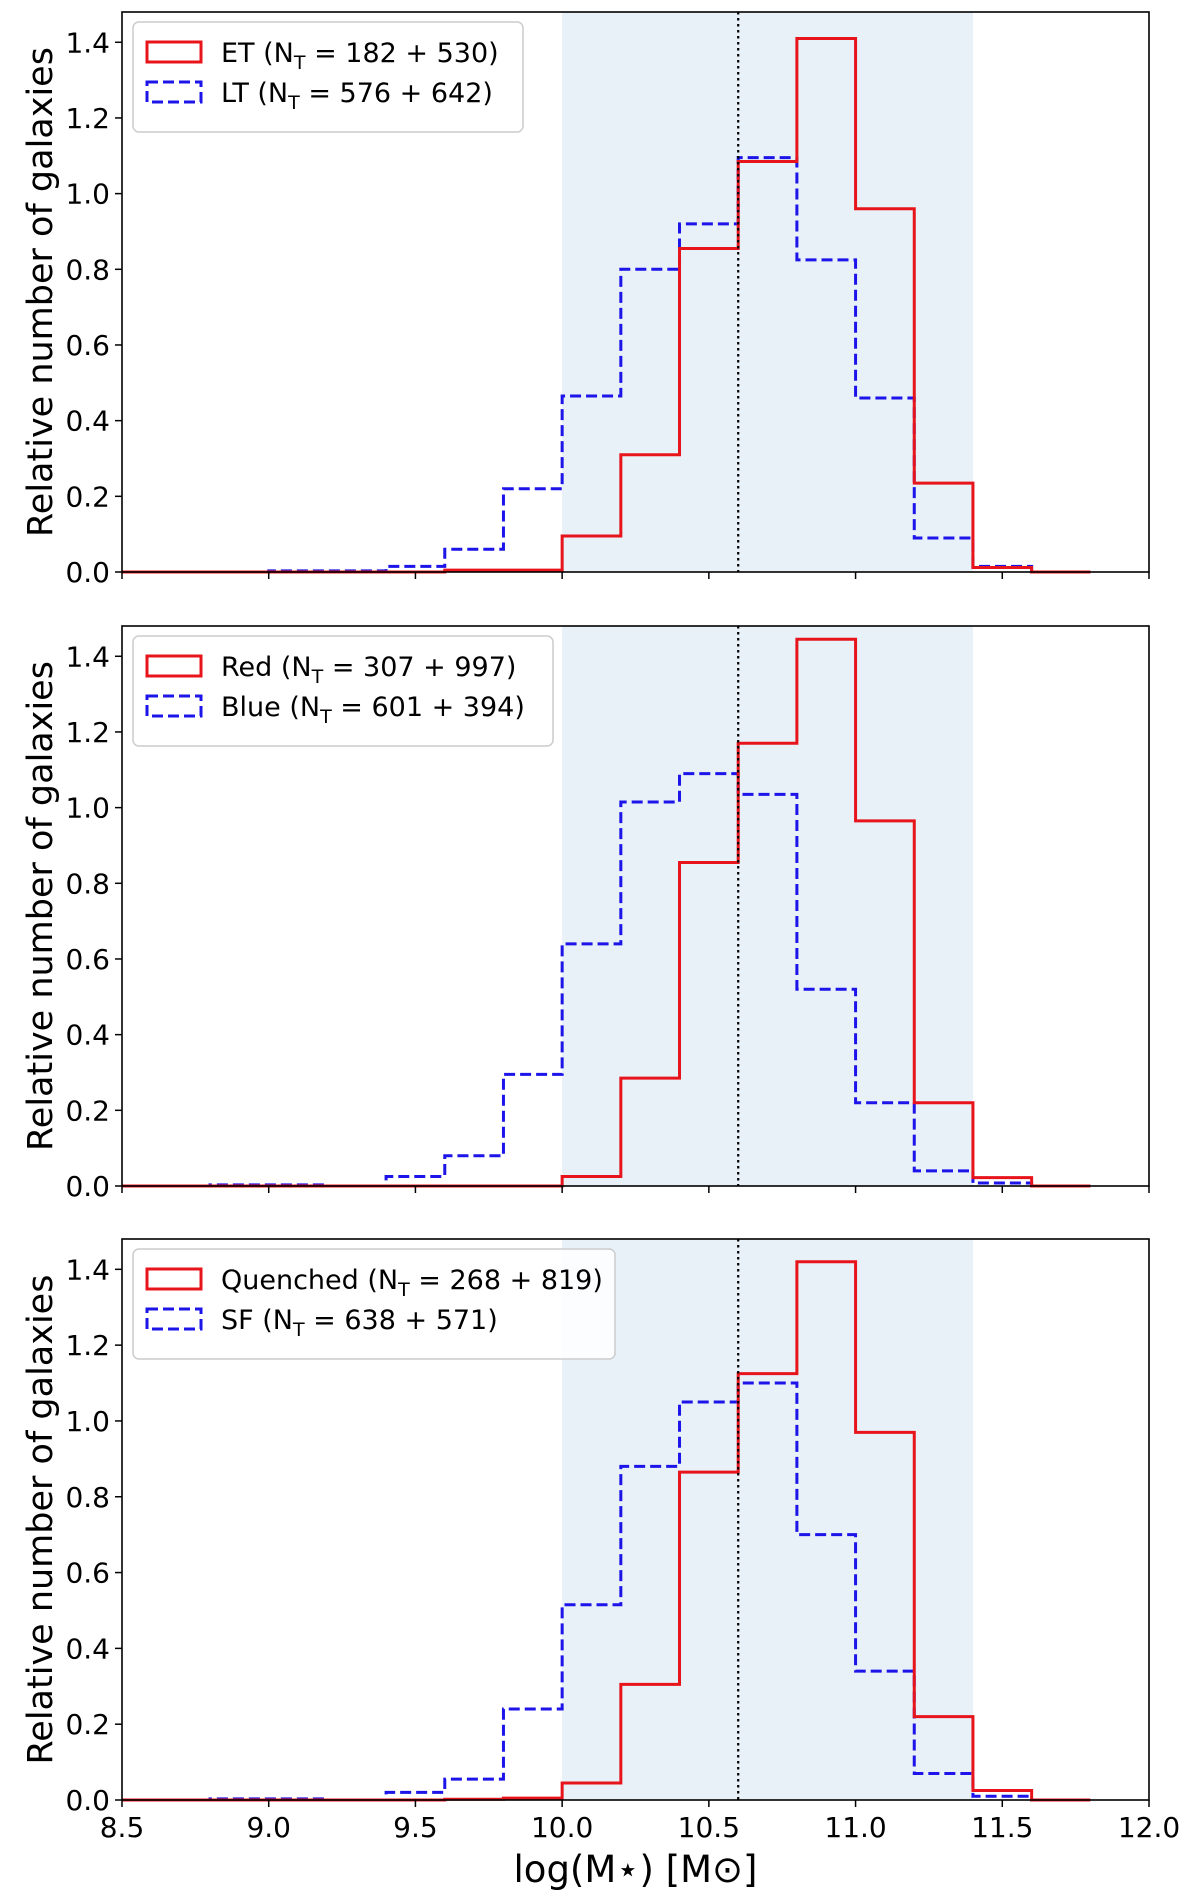 This screenshot has width=1200, height=1902. I want to click on legend: ET (NT = 182 + 530) LT (NT = 576 + 642), so click(328, 77).